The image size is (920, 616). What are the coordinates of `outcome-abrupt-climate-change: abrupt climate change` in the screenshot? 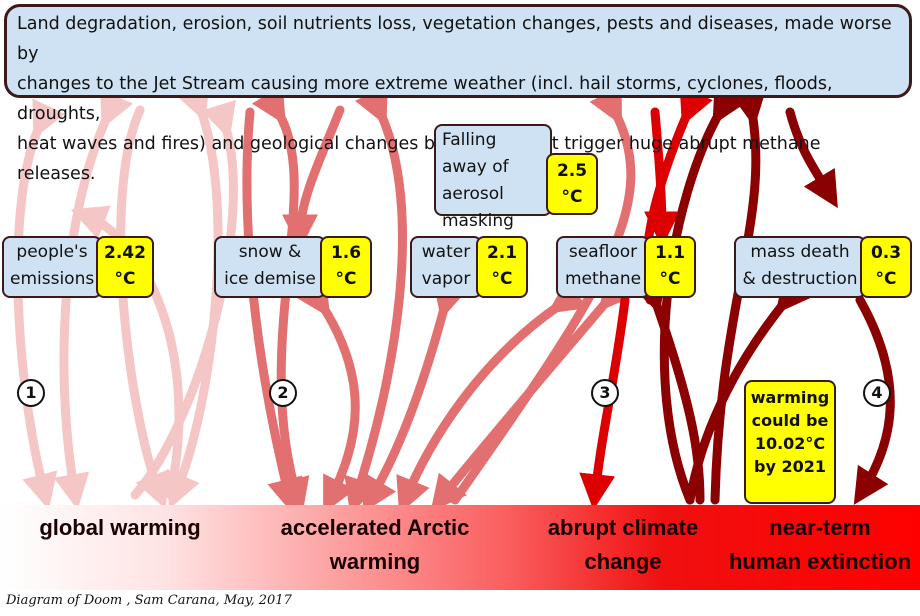 It's located at (623, 544).